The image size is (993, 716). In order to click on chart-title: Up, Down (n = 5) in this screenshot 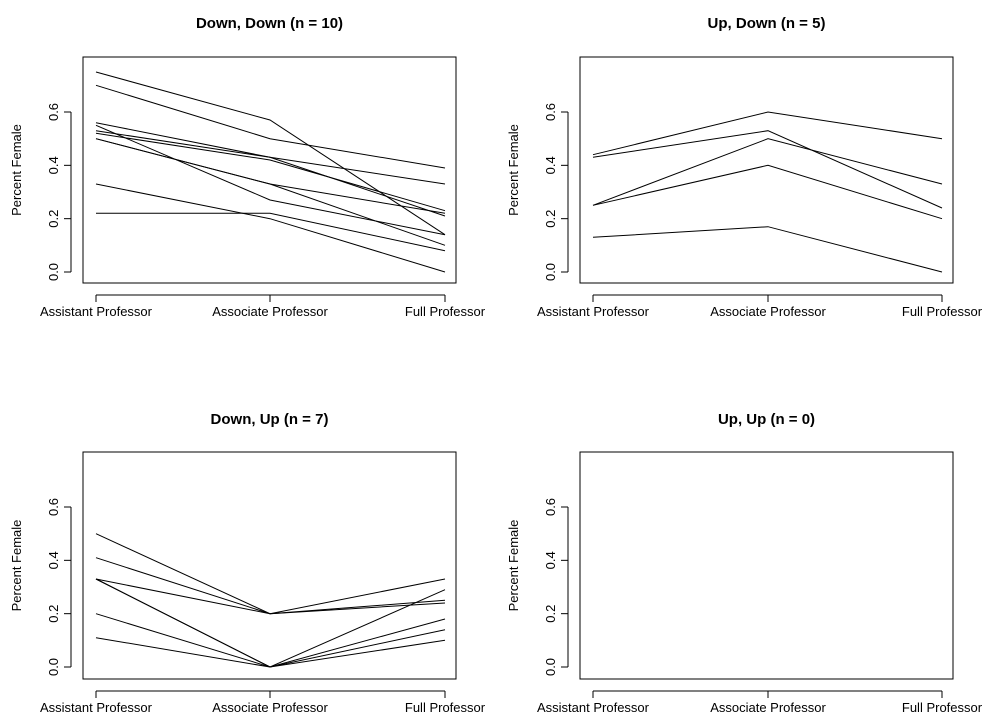, I will do `click(767, 23)`.